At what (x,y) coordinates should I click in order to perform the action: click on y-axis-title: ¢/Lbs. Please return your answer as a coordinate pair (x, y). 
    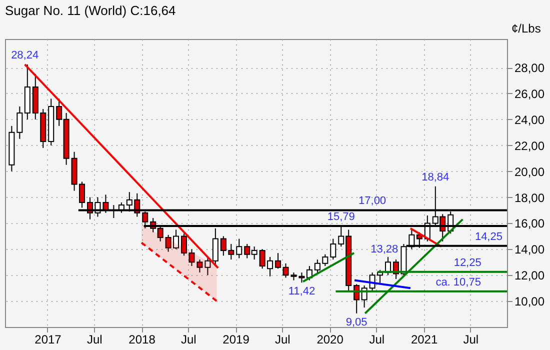
    Looking at the image, I should click on (526, 29).